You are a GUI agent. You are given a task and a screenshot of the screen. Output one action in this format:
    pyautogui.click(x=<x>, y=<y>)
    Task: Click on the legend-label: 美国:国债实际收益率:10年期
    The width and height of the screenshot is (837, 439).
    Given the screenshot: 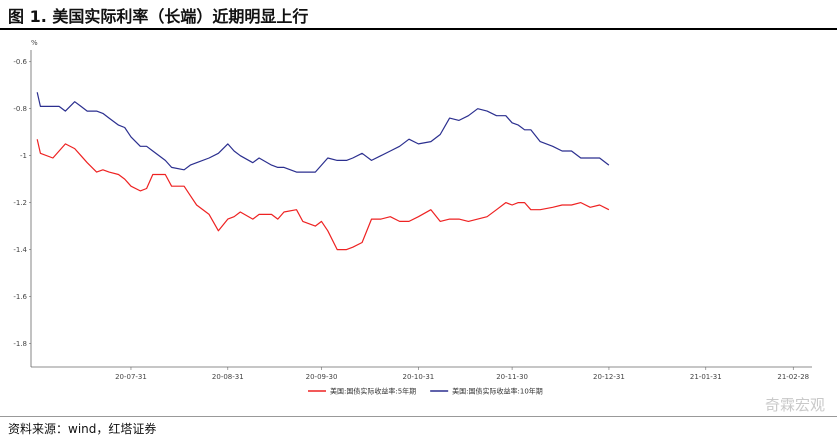 What is the action you would take?
    pyautogui.click(x=497, y=391)
    